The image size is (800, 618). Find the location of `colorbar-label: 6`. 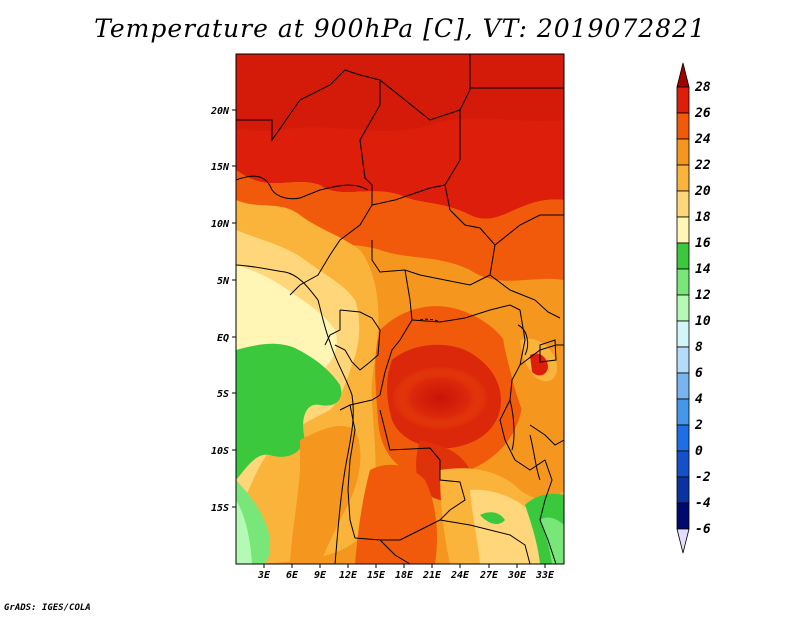

colorbar-label: 6 is located at coordinates (699, 373).